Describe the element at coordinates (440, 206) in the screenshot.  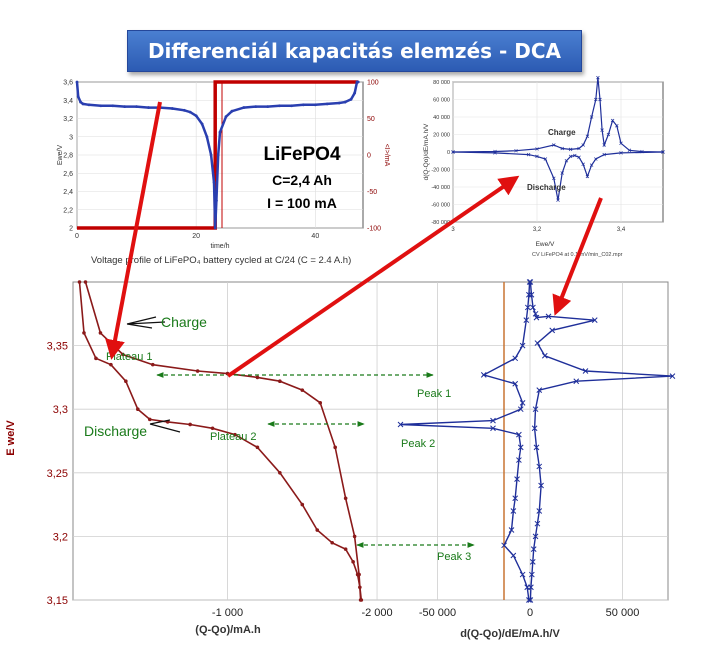
I see `cv-y-tick-label: -60 000` at that location.